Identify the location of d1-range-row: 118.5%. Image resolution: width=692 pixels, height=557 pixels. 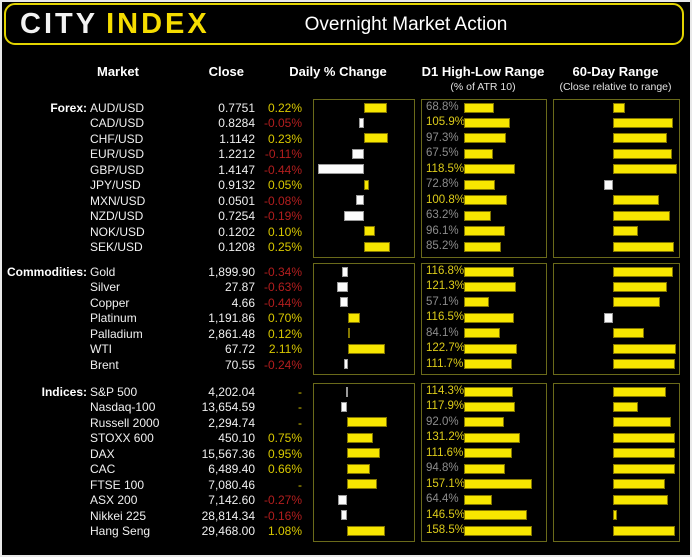
(484, 169).